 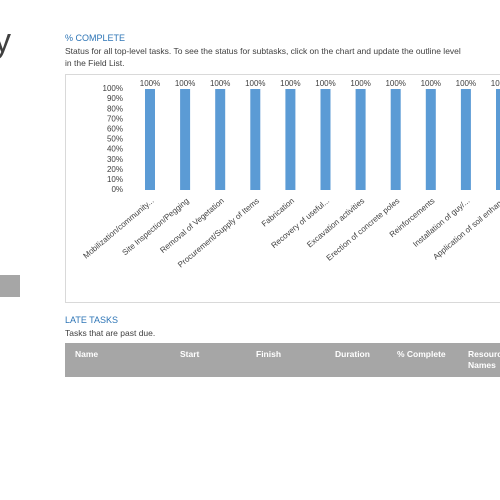 I want to click on sidebar-fragment: y, so click(x=5, y=41).